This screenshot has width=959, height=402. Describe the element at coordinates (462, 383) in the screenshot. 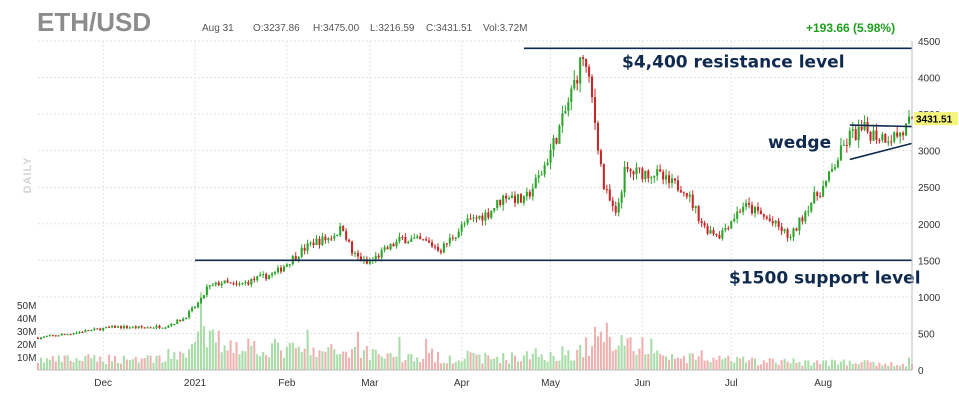

I see `month-tick-label: Apr` at that location.